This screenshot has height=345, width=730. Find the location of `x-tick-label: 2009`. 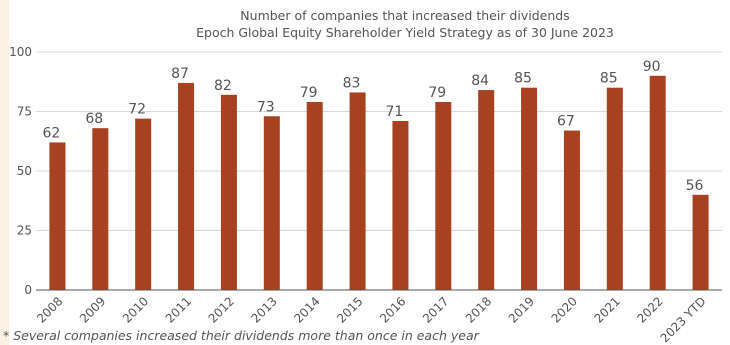

x-tick-label: 2009 is located at coordinates (92, 309).